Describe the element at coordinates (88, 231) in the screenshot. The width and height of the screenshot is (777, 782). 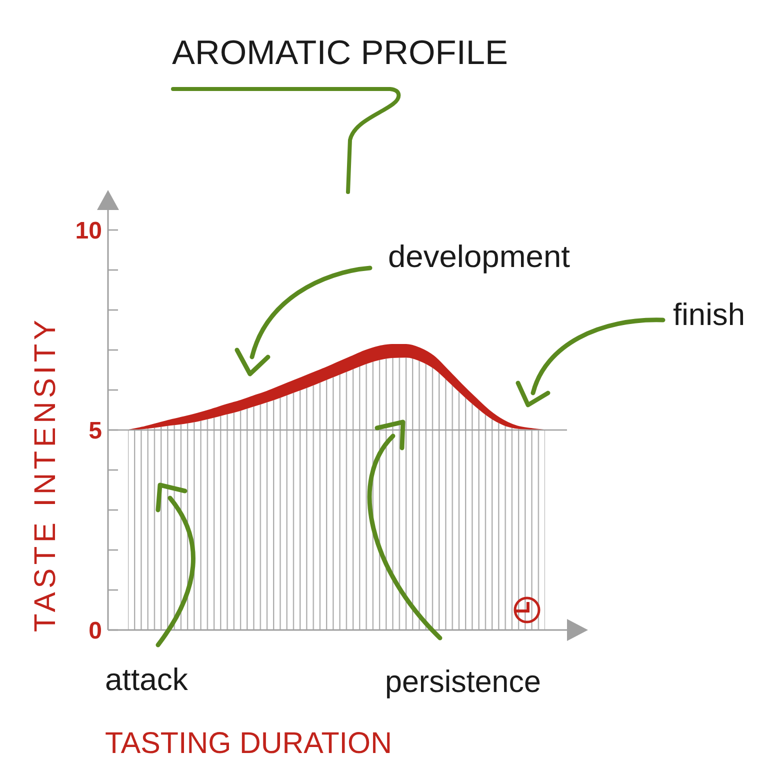
I see `y-tick-label: 10` at that location.